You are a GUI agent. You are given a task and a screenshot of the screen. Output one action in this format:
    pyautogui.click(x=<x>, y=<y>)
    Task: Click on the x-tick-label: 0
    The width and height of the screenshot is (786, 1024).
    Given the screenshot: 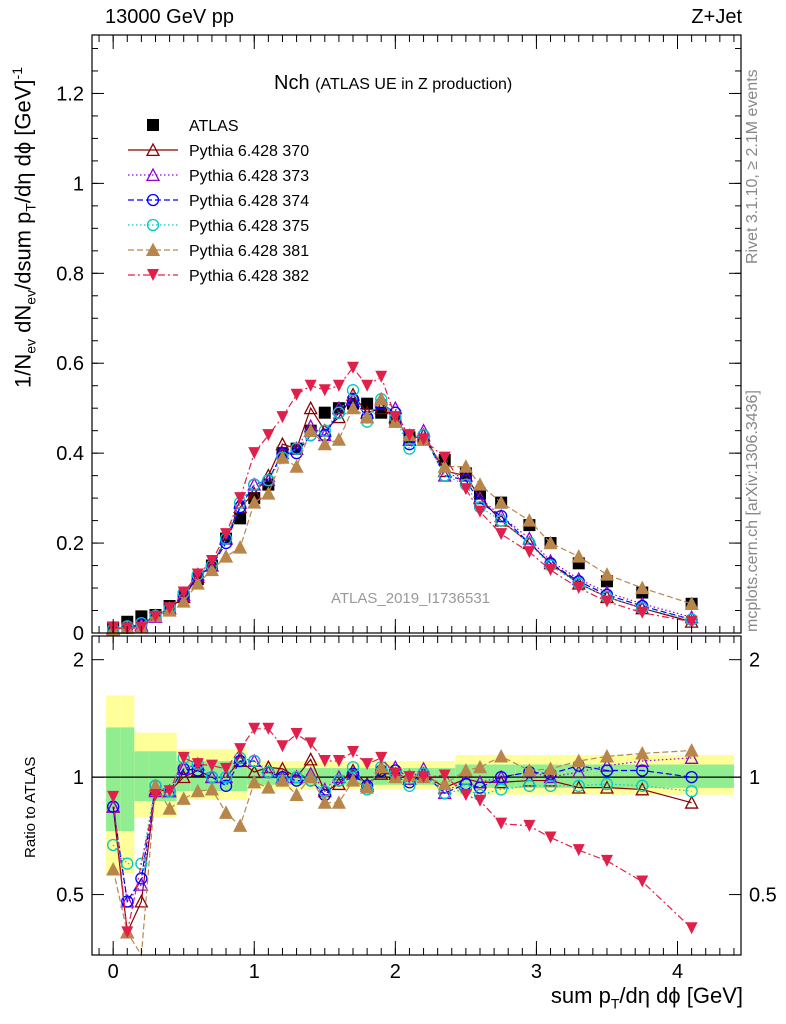 What is the action you would take?
    pyautogui.click(x=113, y=972)
    